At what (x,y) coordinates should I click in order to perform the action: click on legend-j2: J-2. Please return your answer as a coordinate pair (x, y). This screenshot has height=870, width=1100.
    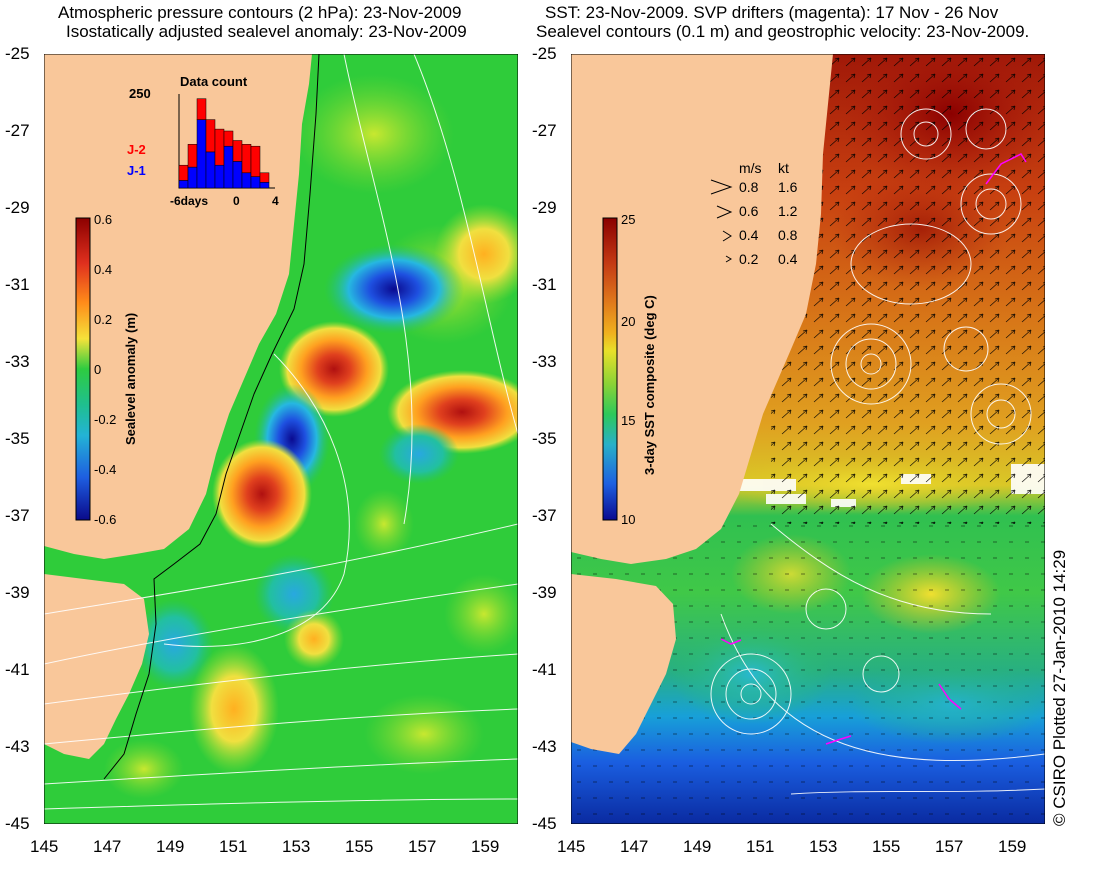
    Looking at the image, I should click on (136, 149).